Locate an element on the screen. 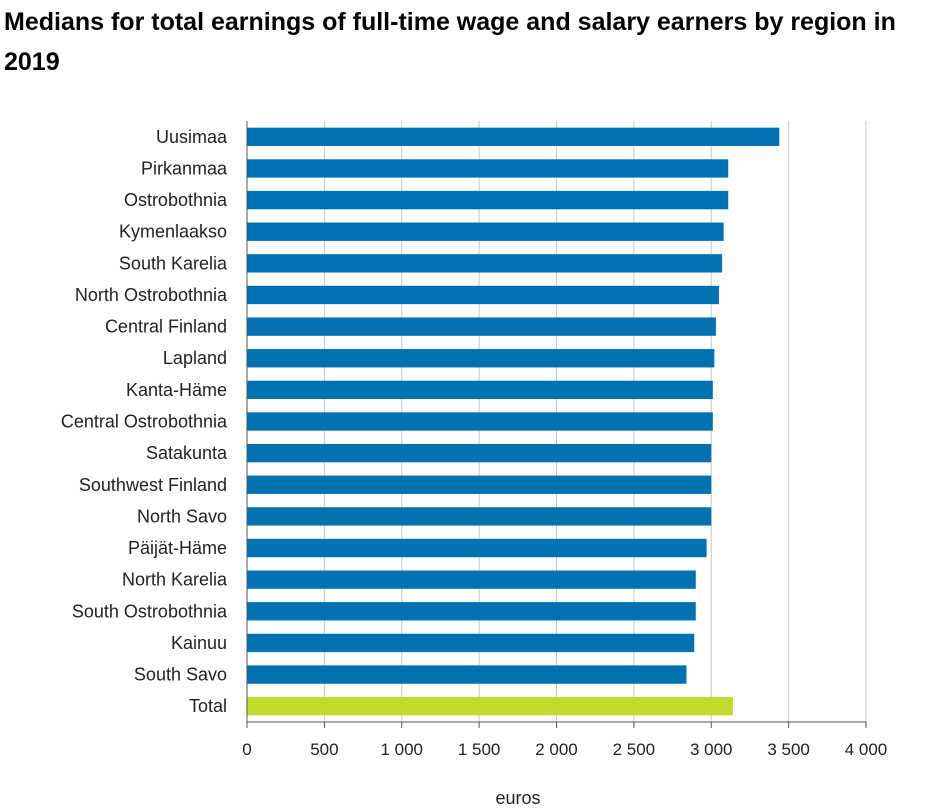 The height and width of the screenshot is (809, 942). category-label: Kanta-Häme is located at coordinates (176, 390).